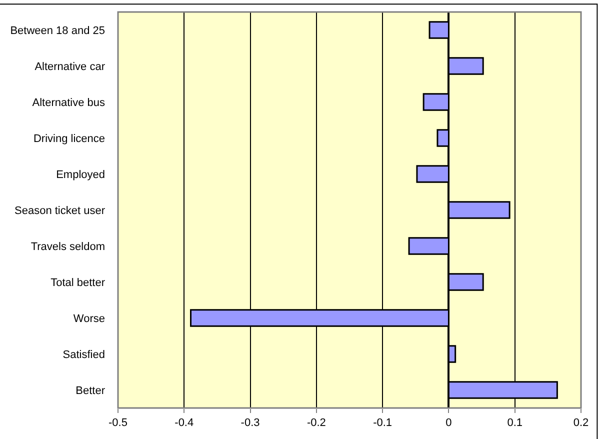  What do you see at coordinates (78, 282) in the screenshot?
I see `y-tick-label: Total better` at bounding box center [78, 282].